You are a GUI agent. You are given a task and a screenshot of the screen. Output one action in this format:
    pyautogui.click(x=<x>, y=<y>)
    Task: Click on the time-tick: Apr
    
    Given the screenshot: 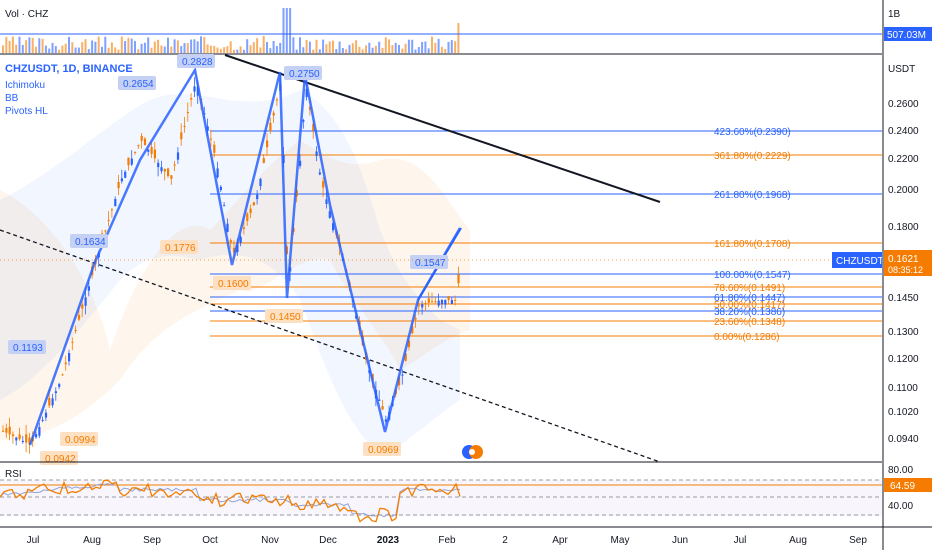 What is the action you would take?
    pyautogui.click(x=560, y=540)
    